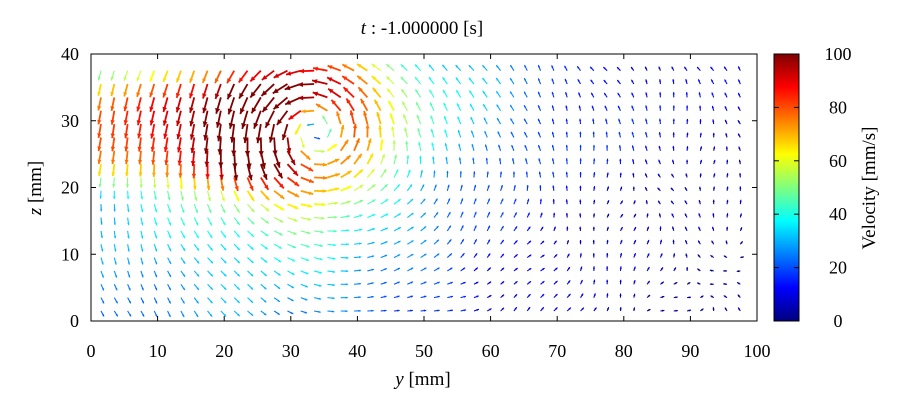 The image size is (900, 400). What do you see at coordinates (838, 268) in the screenshot?
I see `colorbar-tick-label: 20` at bounding box center [838, 268].